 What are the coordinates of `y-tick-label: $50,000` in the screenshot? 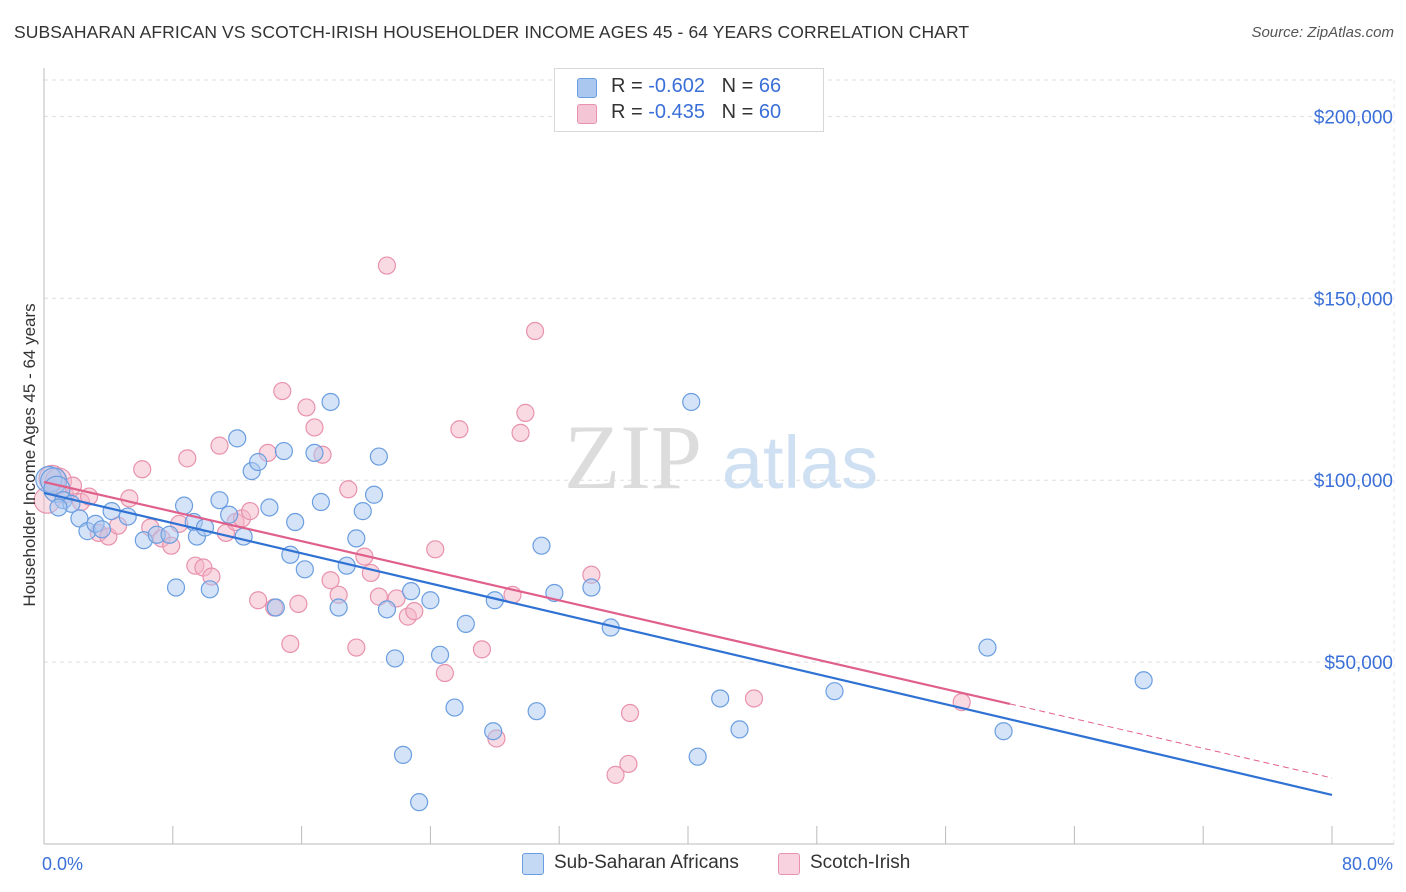 It's located at (1358, 663).